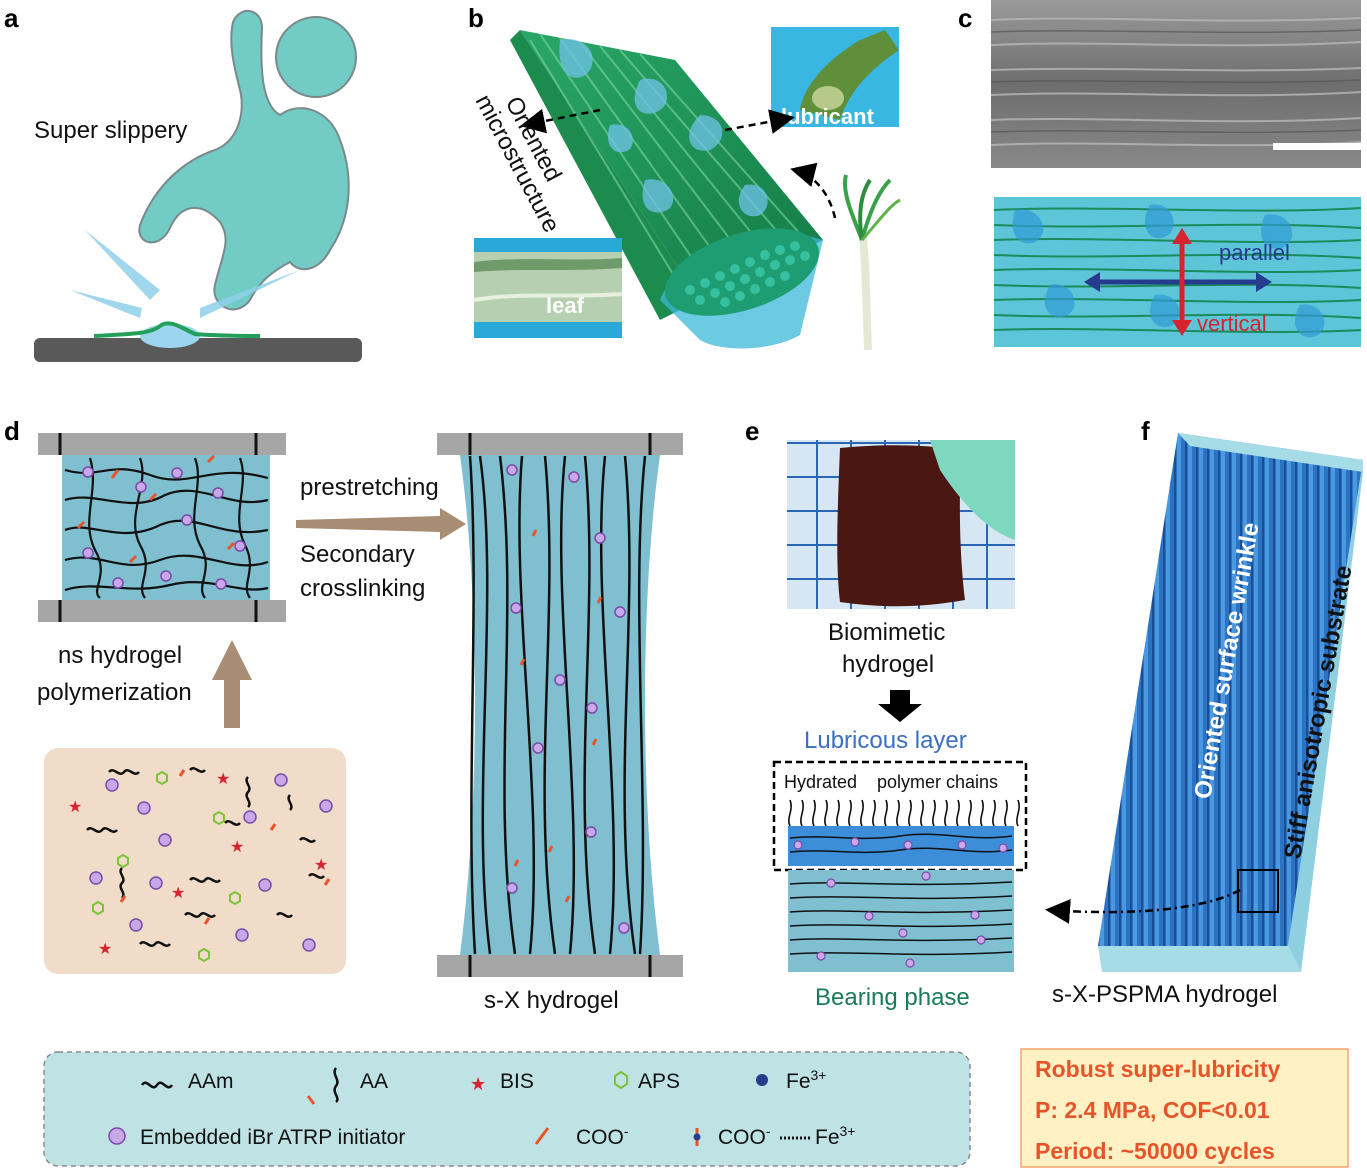 This screenshot has width=1367, height=1171. What do you see at coordinates (697, 1137) in the screenshot?
I see `coo-fe-dot-icon` at bounding box center [697, 1137].